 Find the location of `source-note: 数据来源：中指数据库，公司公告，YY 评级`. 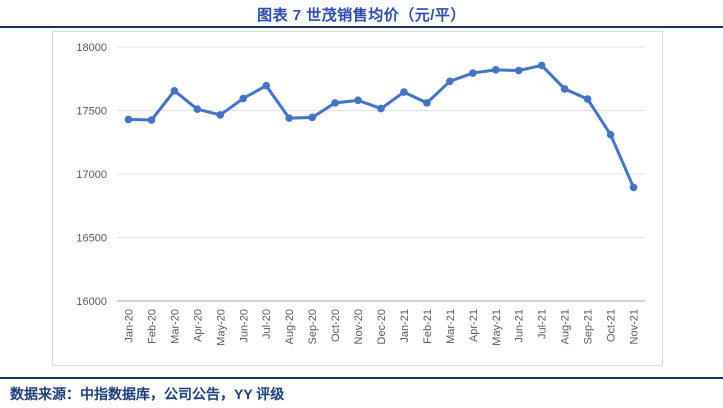

source-note: 数据来源：中指数据库，公司公告，YY 评级 is located at coordinates (147, 394).